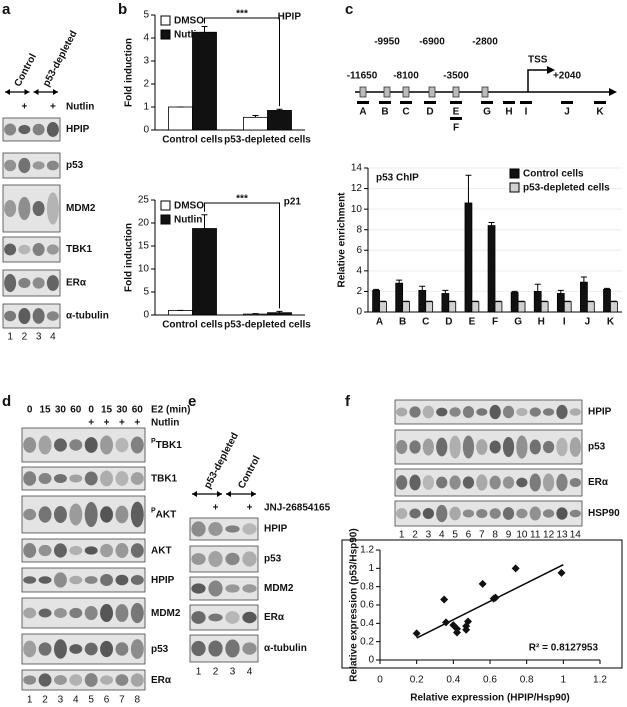 The width and height of the screenshot is (627, 707). Describe the element at coordinates (541, 322) in the screenshot. I see `x-tick-label: H` at that location.